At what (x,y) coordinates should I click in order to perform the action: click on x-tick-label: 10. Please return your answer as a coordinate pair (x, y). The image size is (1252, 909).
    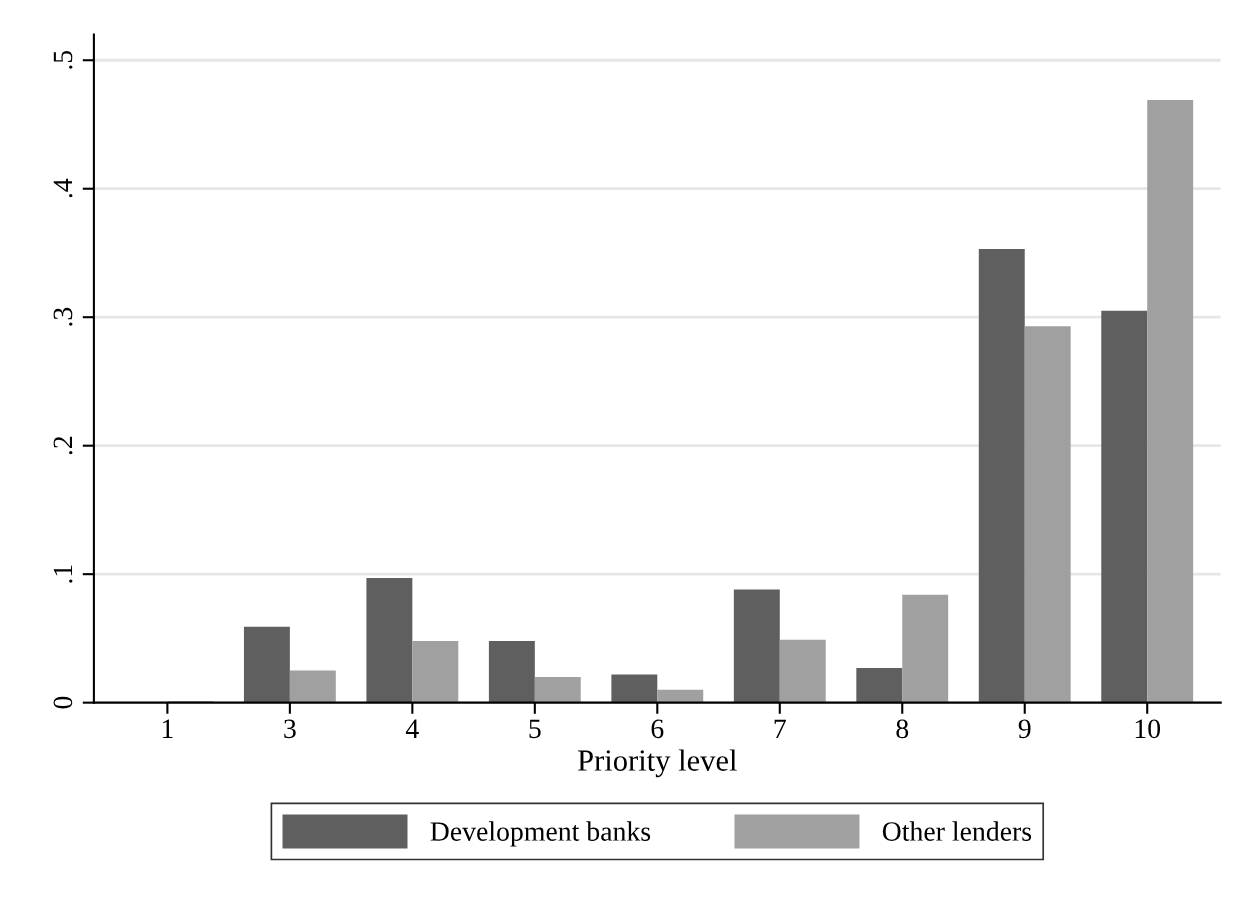
    Looking at the image, I should click on (1148, 729).